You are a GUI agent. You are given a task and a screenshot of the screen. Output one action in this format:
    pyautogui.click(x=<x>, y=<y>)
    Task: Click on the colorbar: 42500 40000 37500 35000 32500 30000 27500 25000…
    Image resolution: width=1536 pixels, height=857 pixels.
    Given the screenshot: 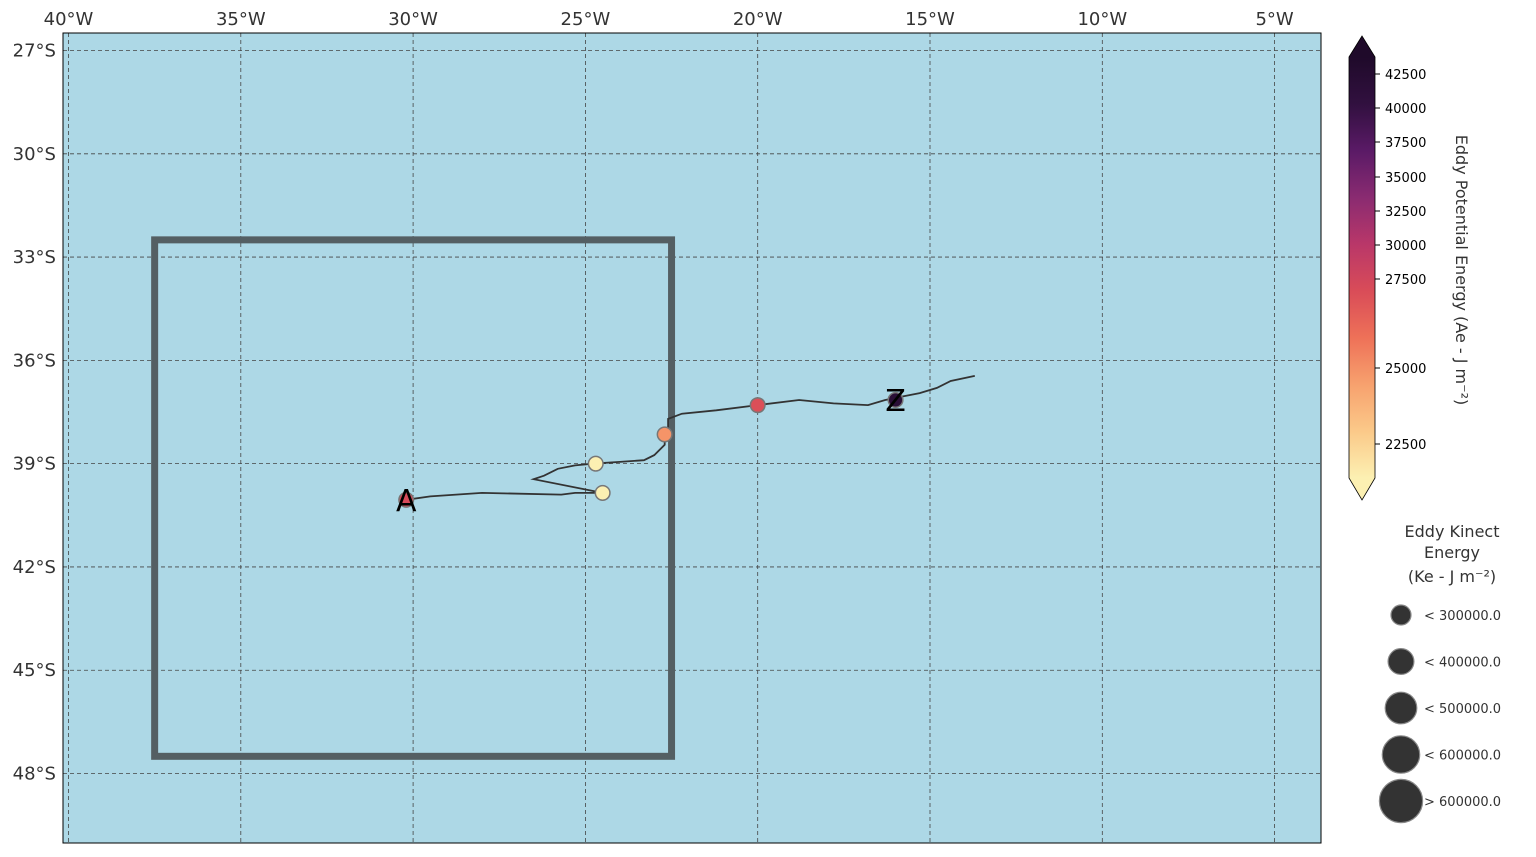 What is the action you would take?
    pyautogui.click(x=1409, y=268)
    